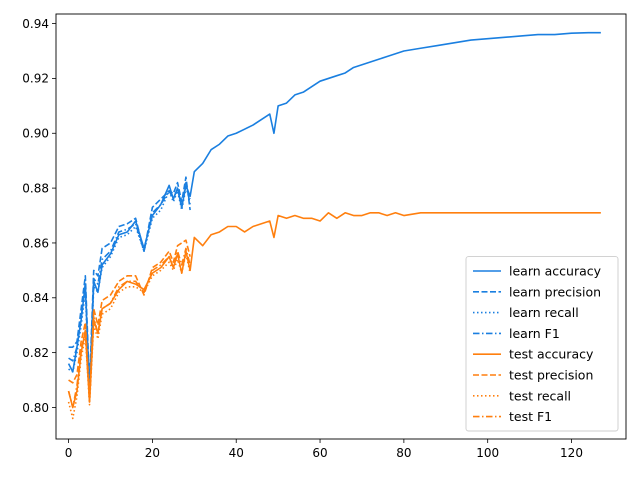 The height and width of the screenshot is (480, 640). I want to click on x-tick-label: 120, so click(571, 453).